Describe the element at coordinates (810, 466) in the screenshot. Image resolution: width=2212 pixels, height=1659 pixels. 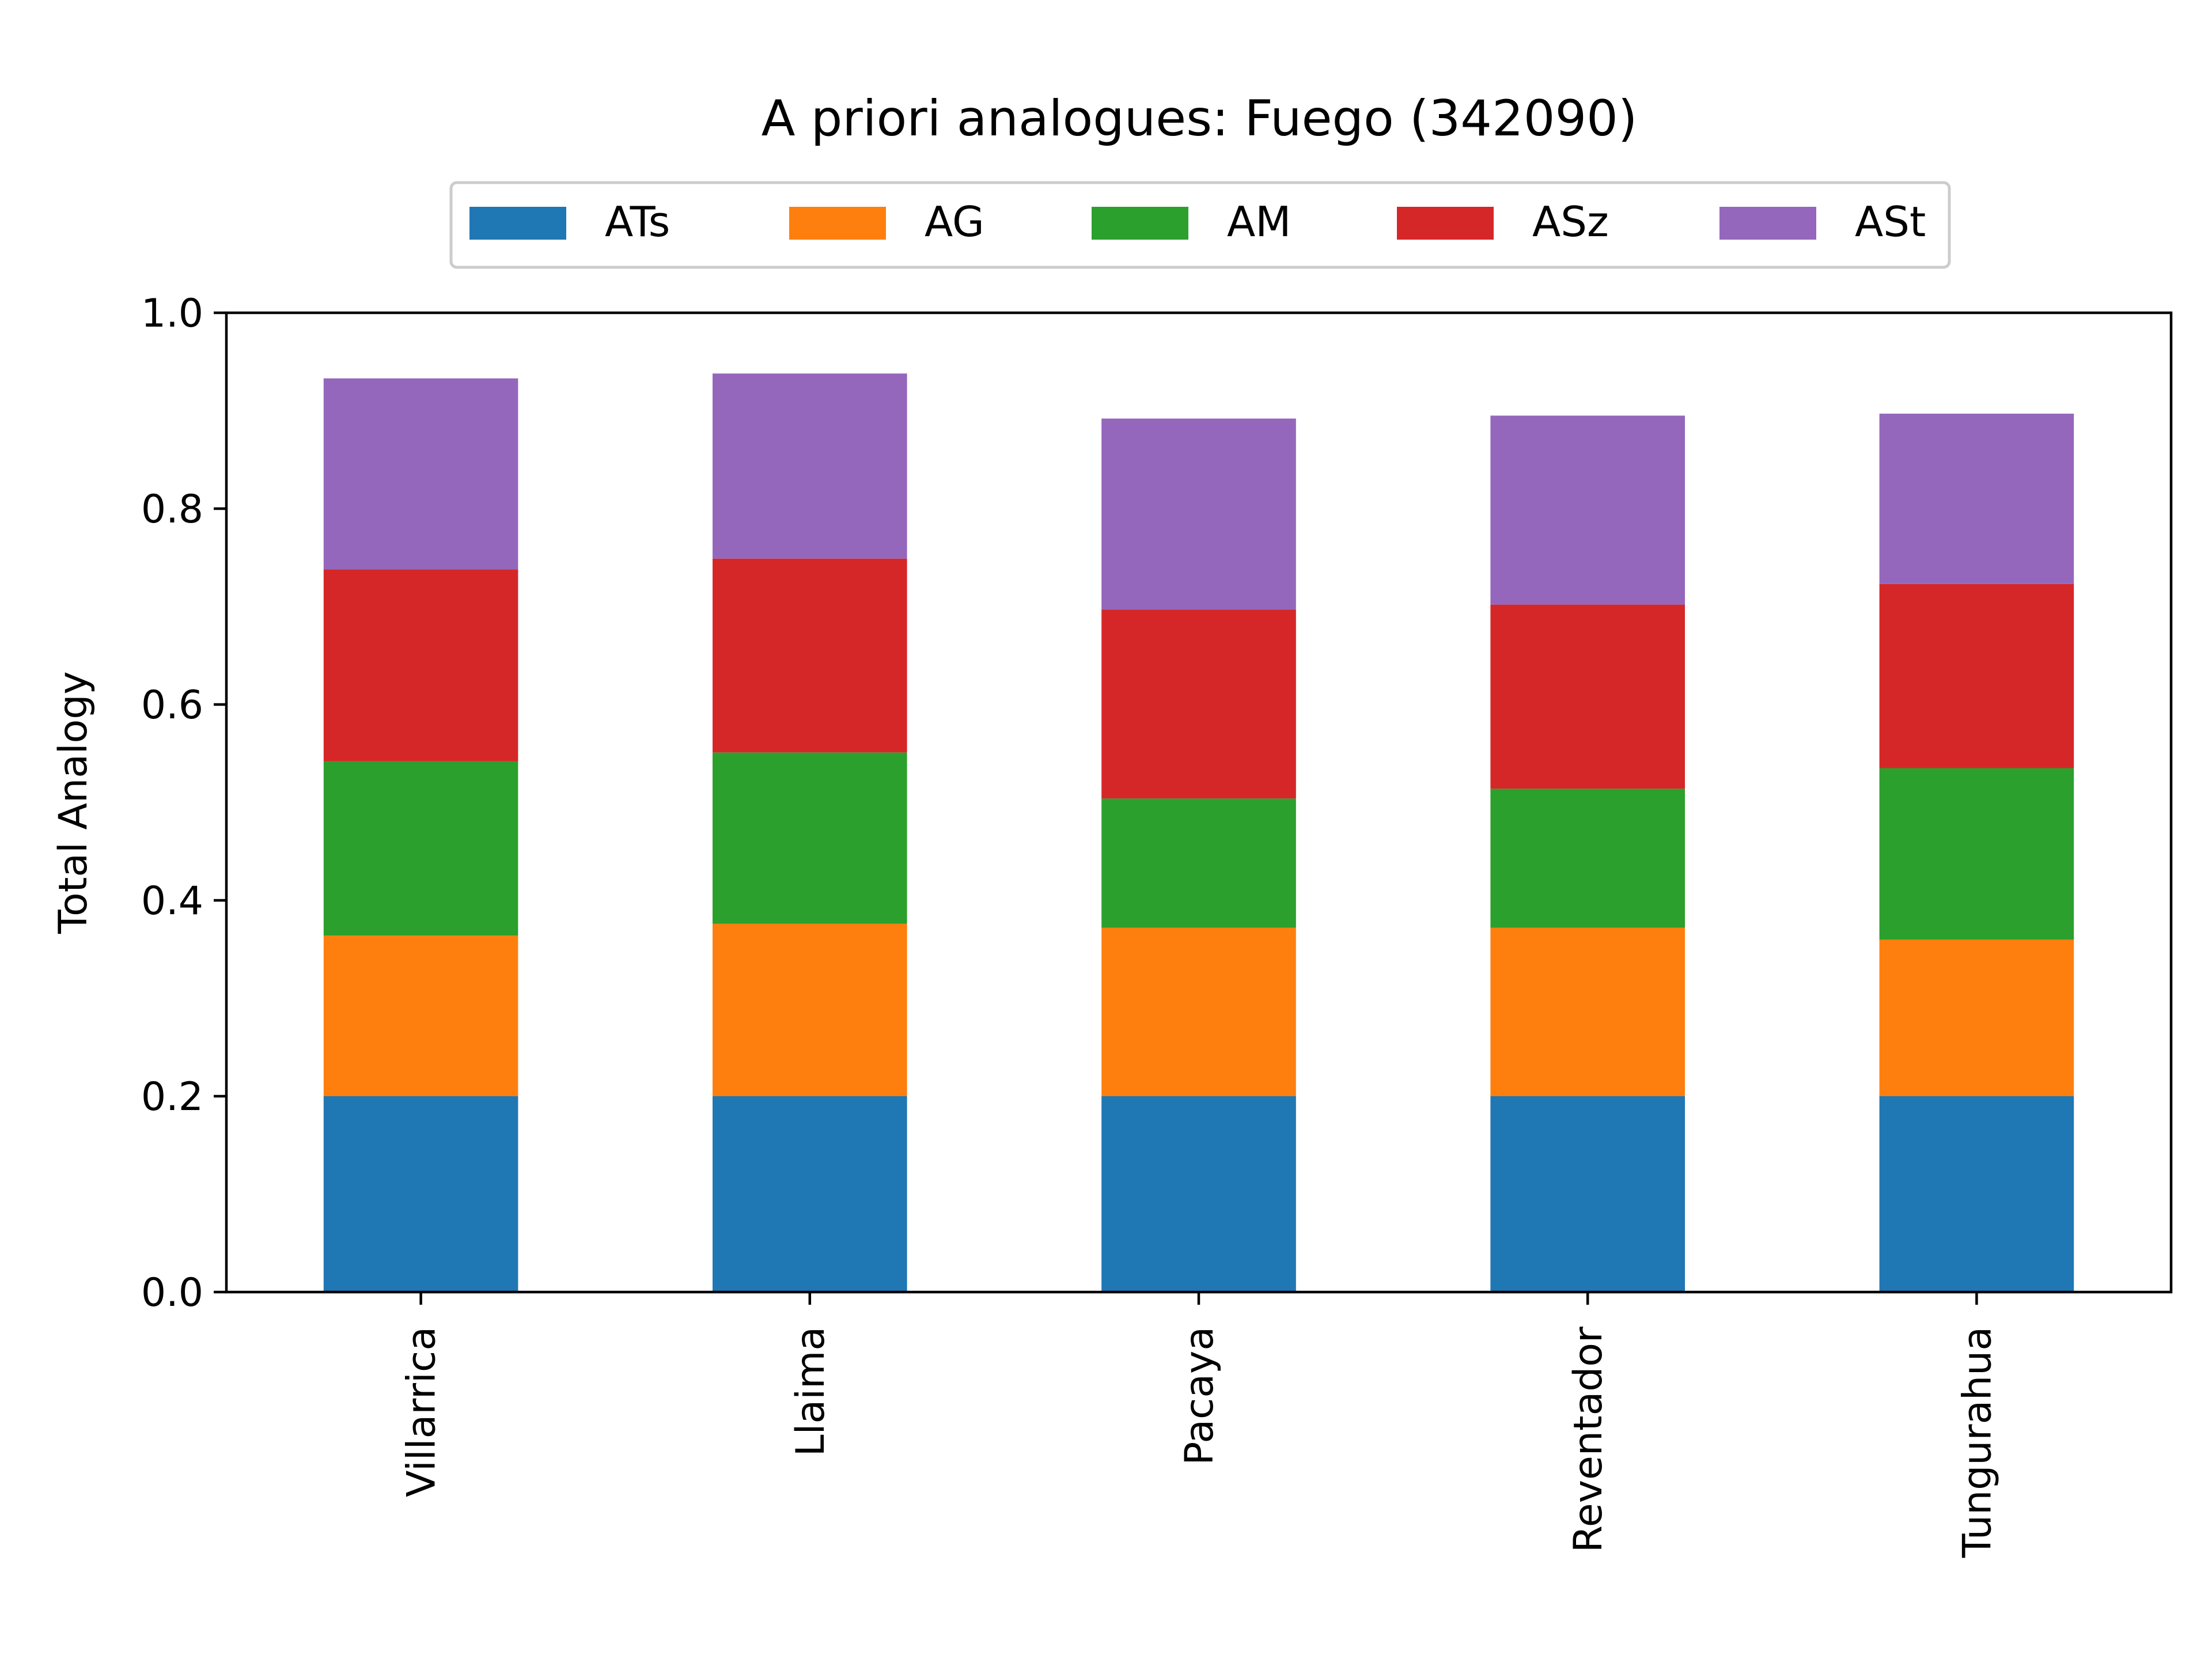
I see `bar-ast-llaima` at that location.